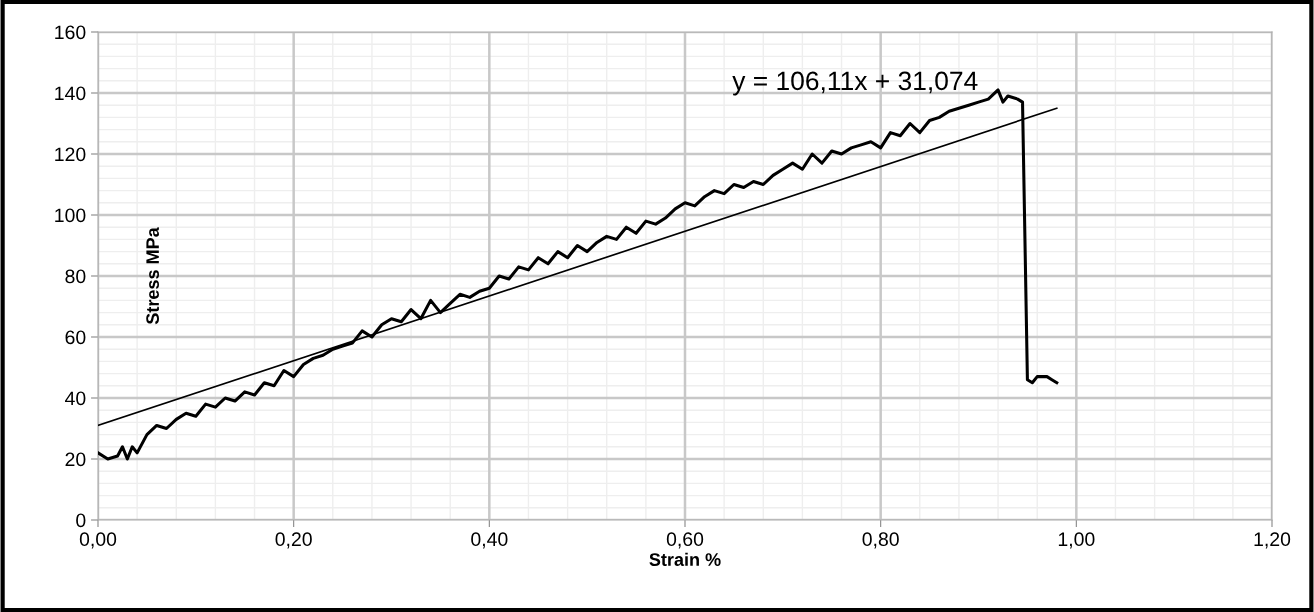  What do you see at coordinates (70, 93) in the screenshot?
I see `y-tick-label: 140` at bounding box center [70, 93].